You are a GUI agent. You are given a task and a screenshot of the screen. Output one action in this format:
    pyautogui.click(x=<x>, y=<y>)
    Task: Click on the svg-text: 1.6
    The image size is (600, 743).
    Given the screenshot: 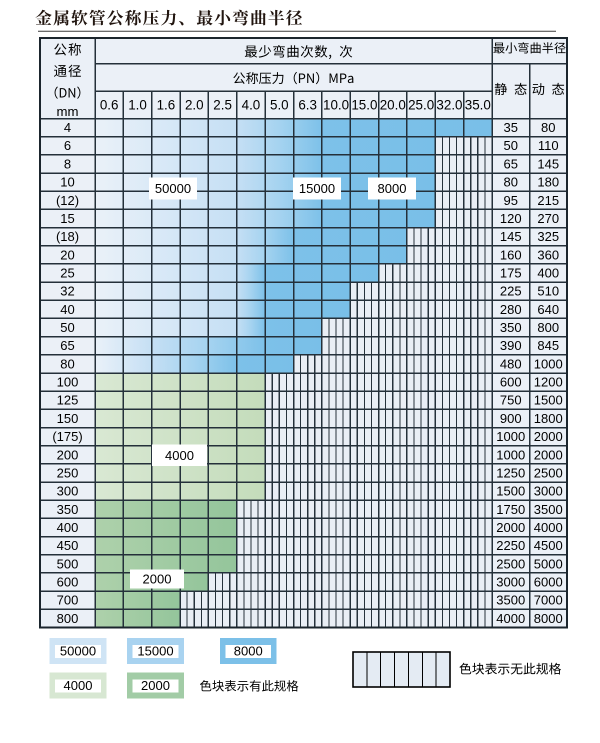 What is the action you would take?
    pyautogui.click(x=166, y=105)
    